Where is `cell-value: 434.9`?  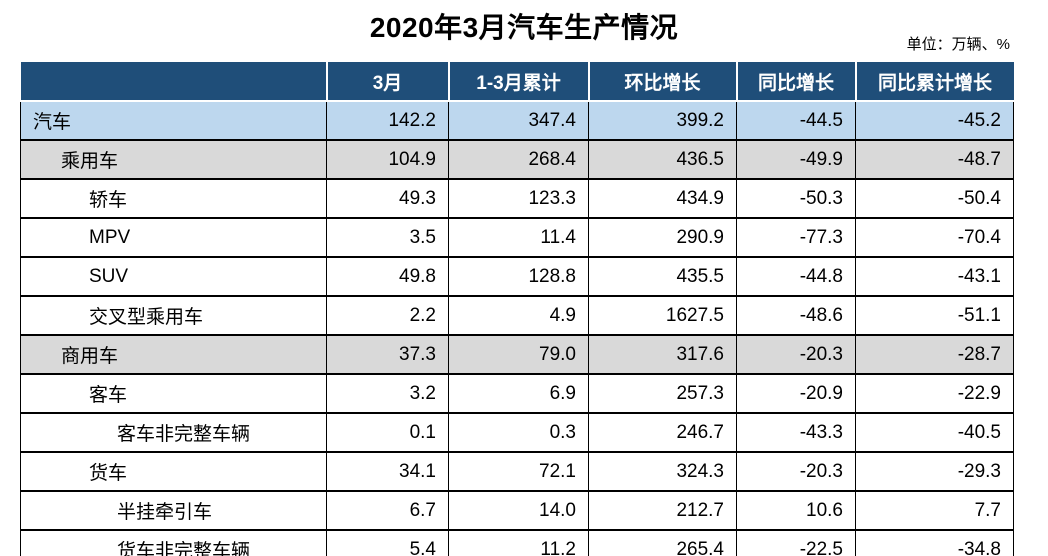 cell-value: 434.9 is located at coordinates (662, 198).